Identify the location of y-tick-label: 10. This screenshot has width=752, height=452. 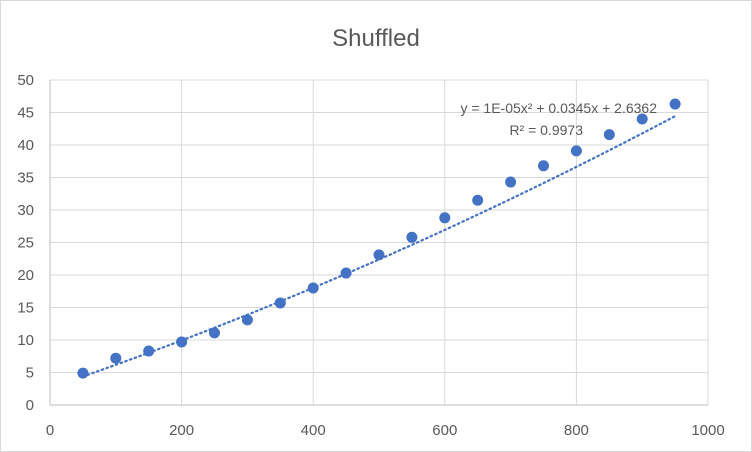
(25, 340).